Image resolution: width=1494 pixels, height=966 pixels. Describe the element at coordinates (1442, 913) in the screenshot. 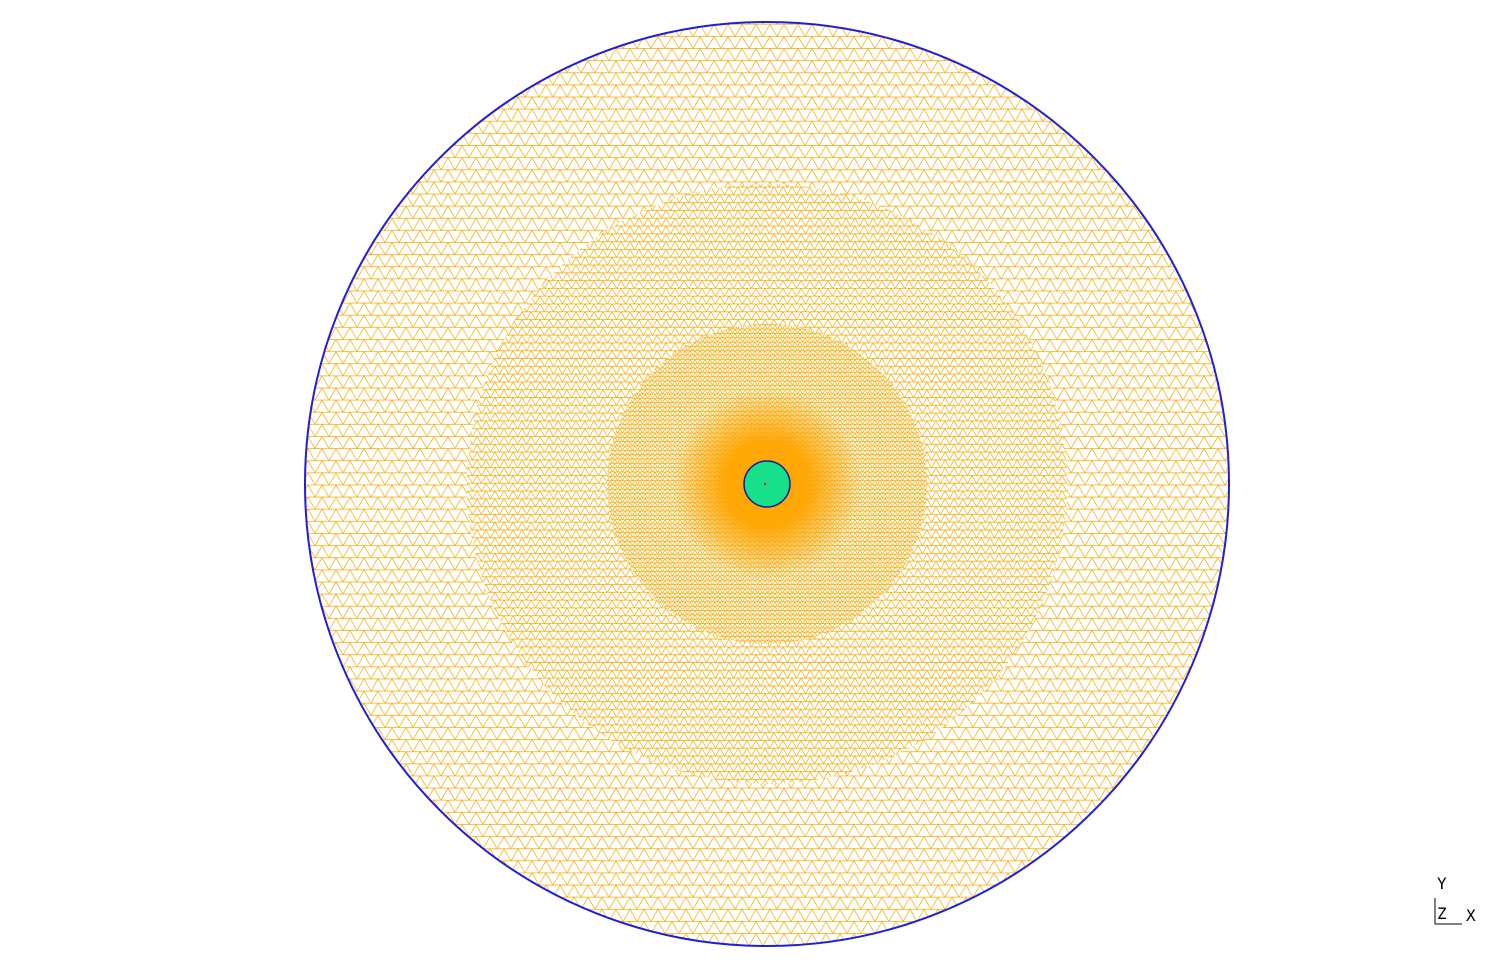

I see `axis-z-label: Z` at that location.